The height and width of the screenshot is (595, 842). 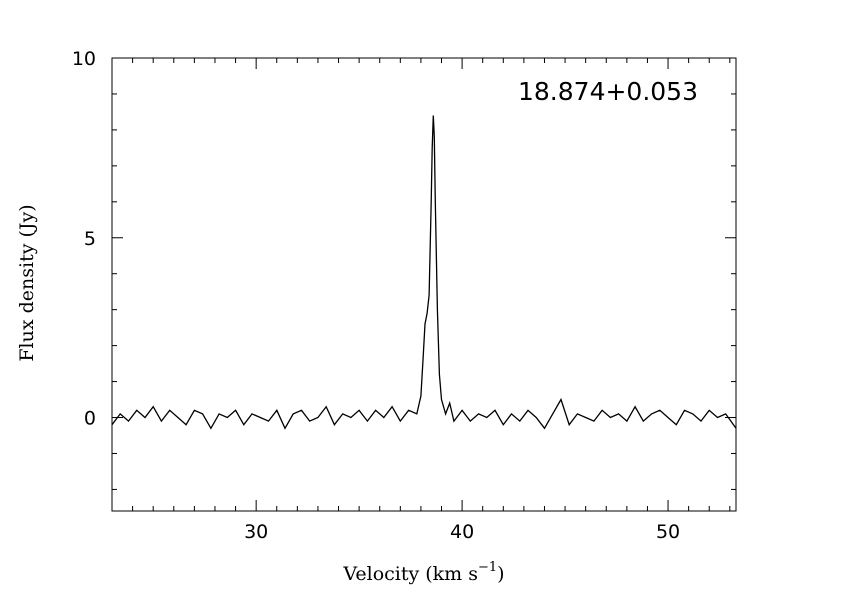 I want to click on y-tick-label: 0, so click(x=90, y=419).